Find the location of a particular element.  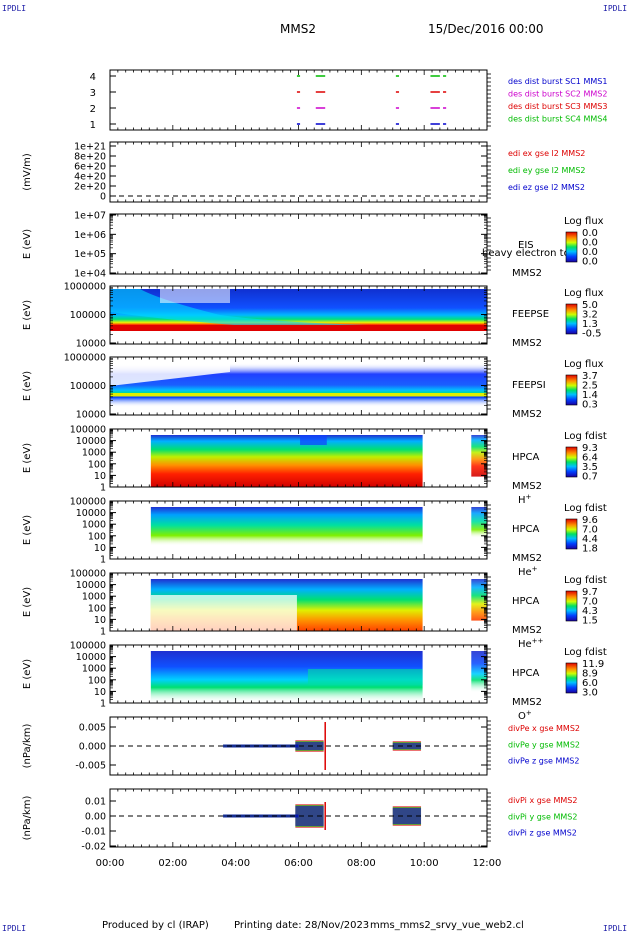

y-tick-label-hpca_hepp: 10 is located at coordinates (100, 620).